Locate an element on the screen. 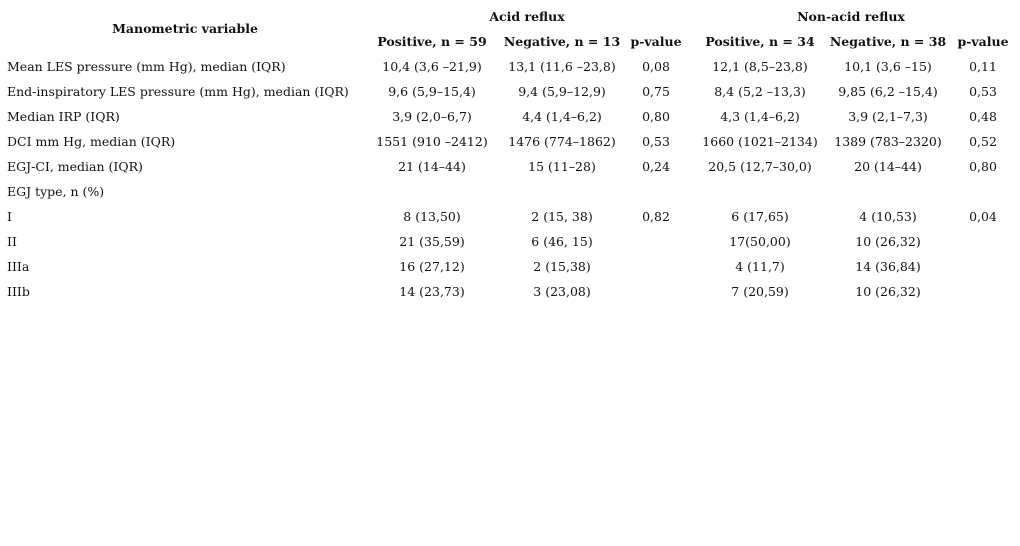 This screenshot has width=1020, height=546. group-header: Non-acid reflux is located at coordinates (851, 16).